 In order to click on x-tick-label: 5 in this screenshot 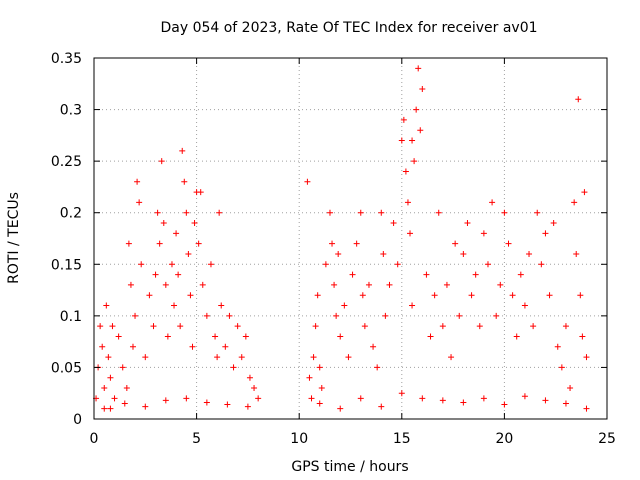, I will do `click(196, 439)`.